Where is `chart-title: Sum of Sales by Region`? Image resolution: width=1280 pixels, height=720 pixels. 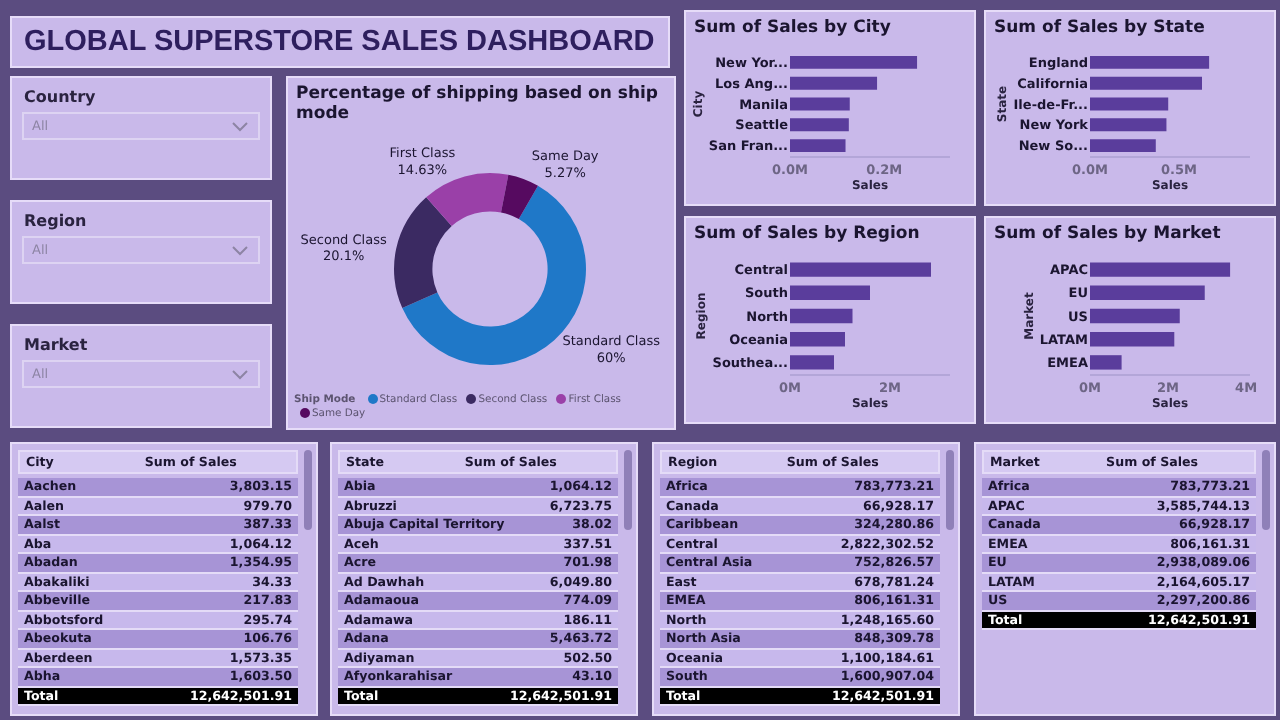
chart-title: Sum of Sales by Region is located at coordinates (807, 233).